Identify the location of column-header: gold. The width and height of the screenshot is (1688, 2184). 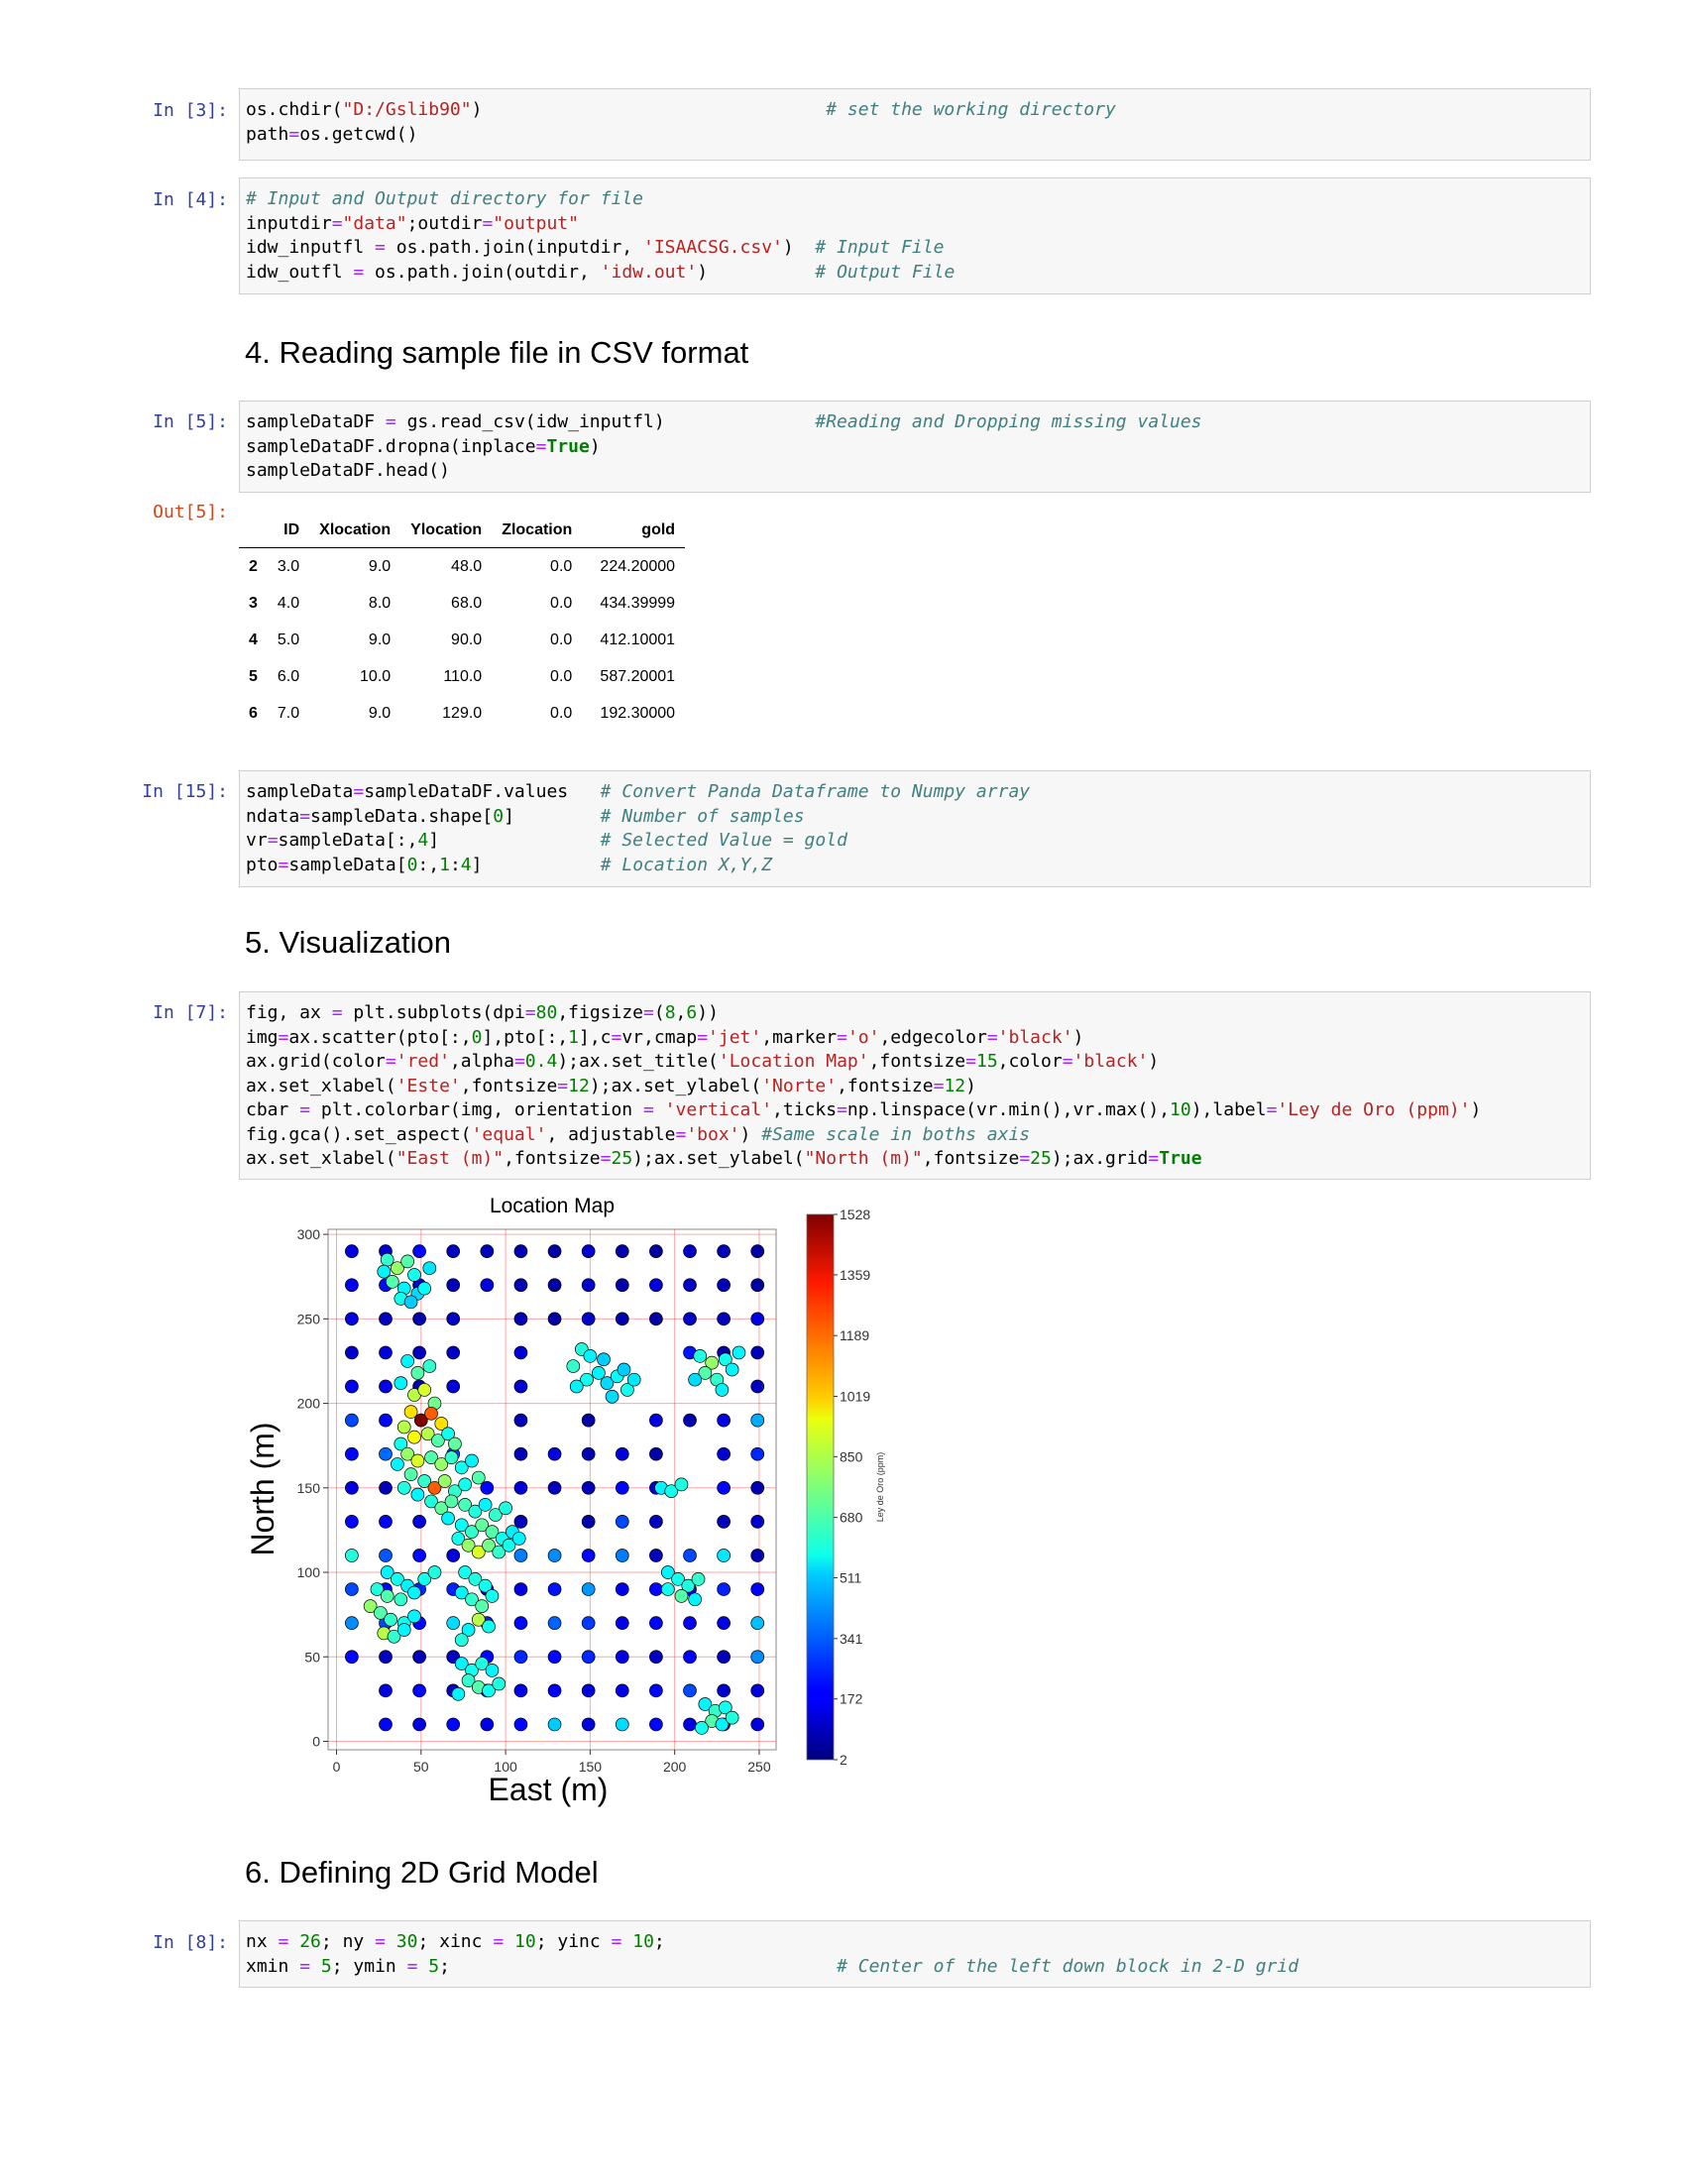
(634, 531).